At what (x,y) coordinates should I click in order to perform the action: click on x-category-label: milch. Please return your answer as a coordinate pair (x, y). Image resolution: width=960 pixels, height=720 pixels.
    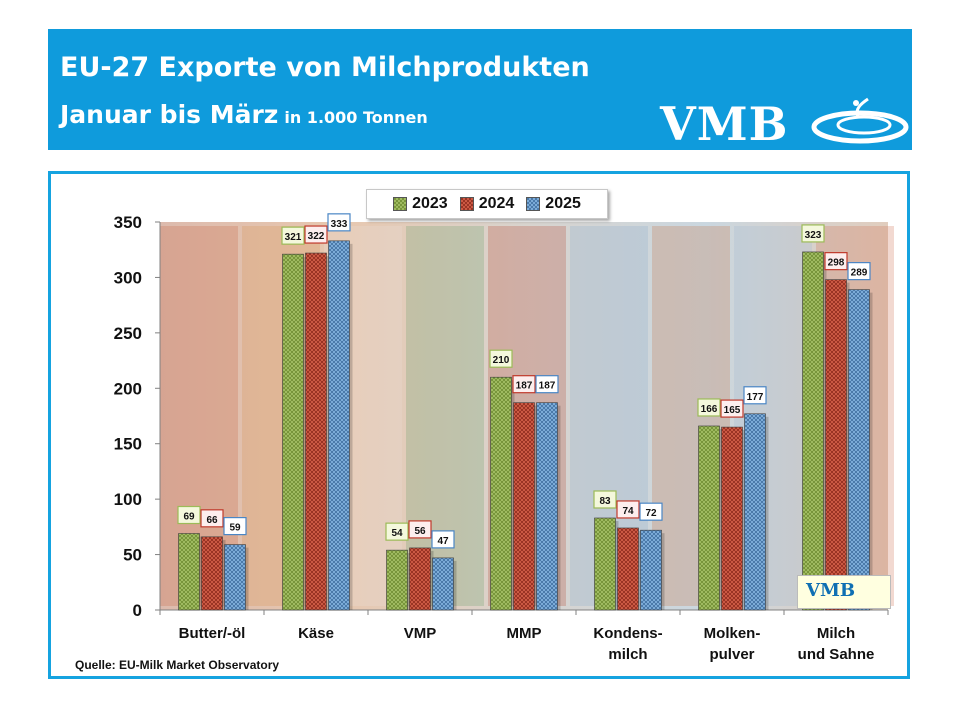
    Looking at the image, I should click on (627, 654).